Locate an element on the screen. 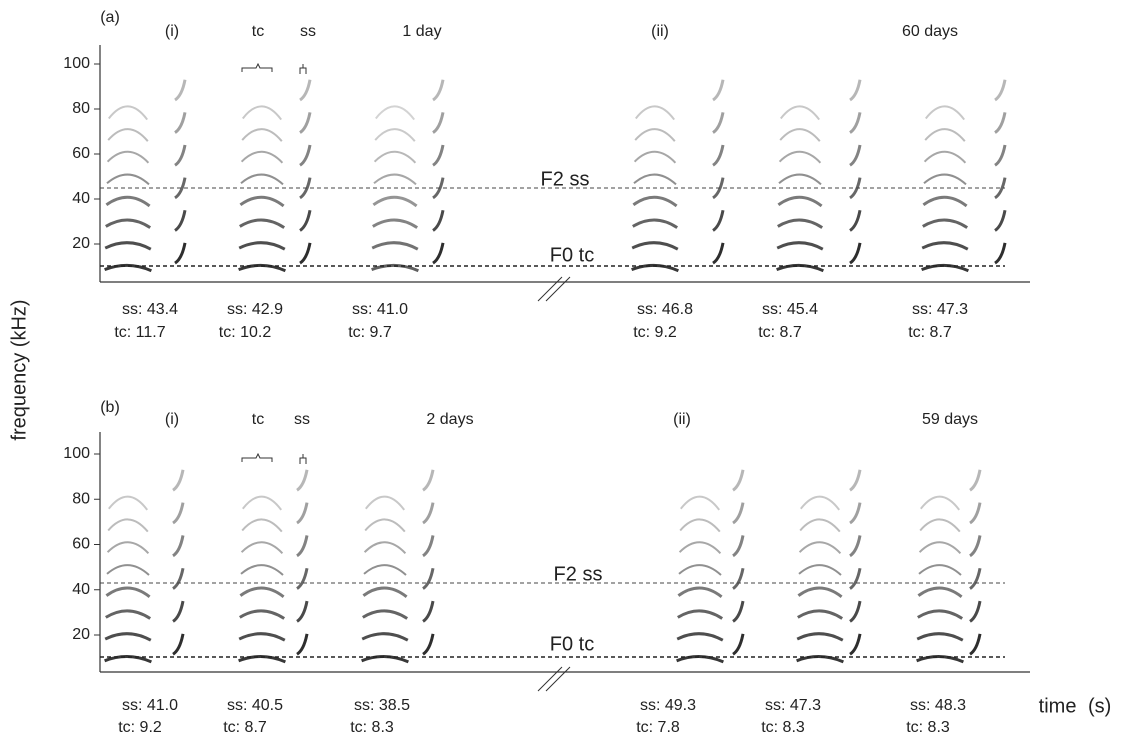 This screenshot has width=1129, height=740. ss-measure: ss: 38.5 is located at coordinates (382, 705).